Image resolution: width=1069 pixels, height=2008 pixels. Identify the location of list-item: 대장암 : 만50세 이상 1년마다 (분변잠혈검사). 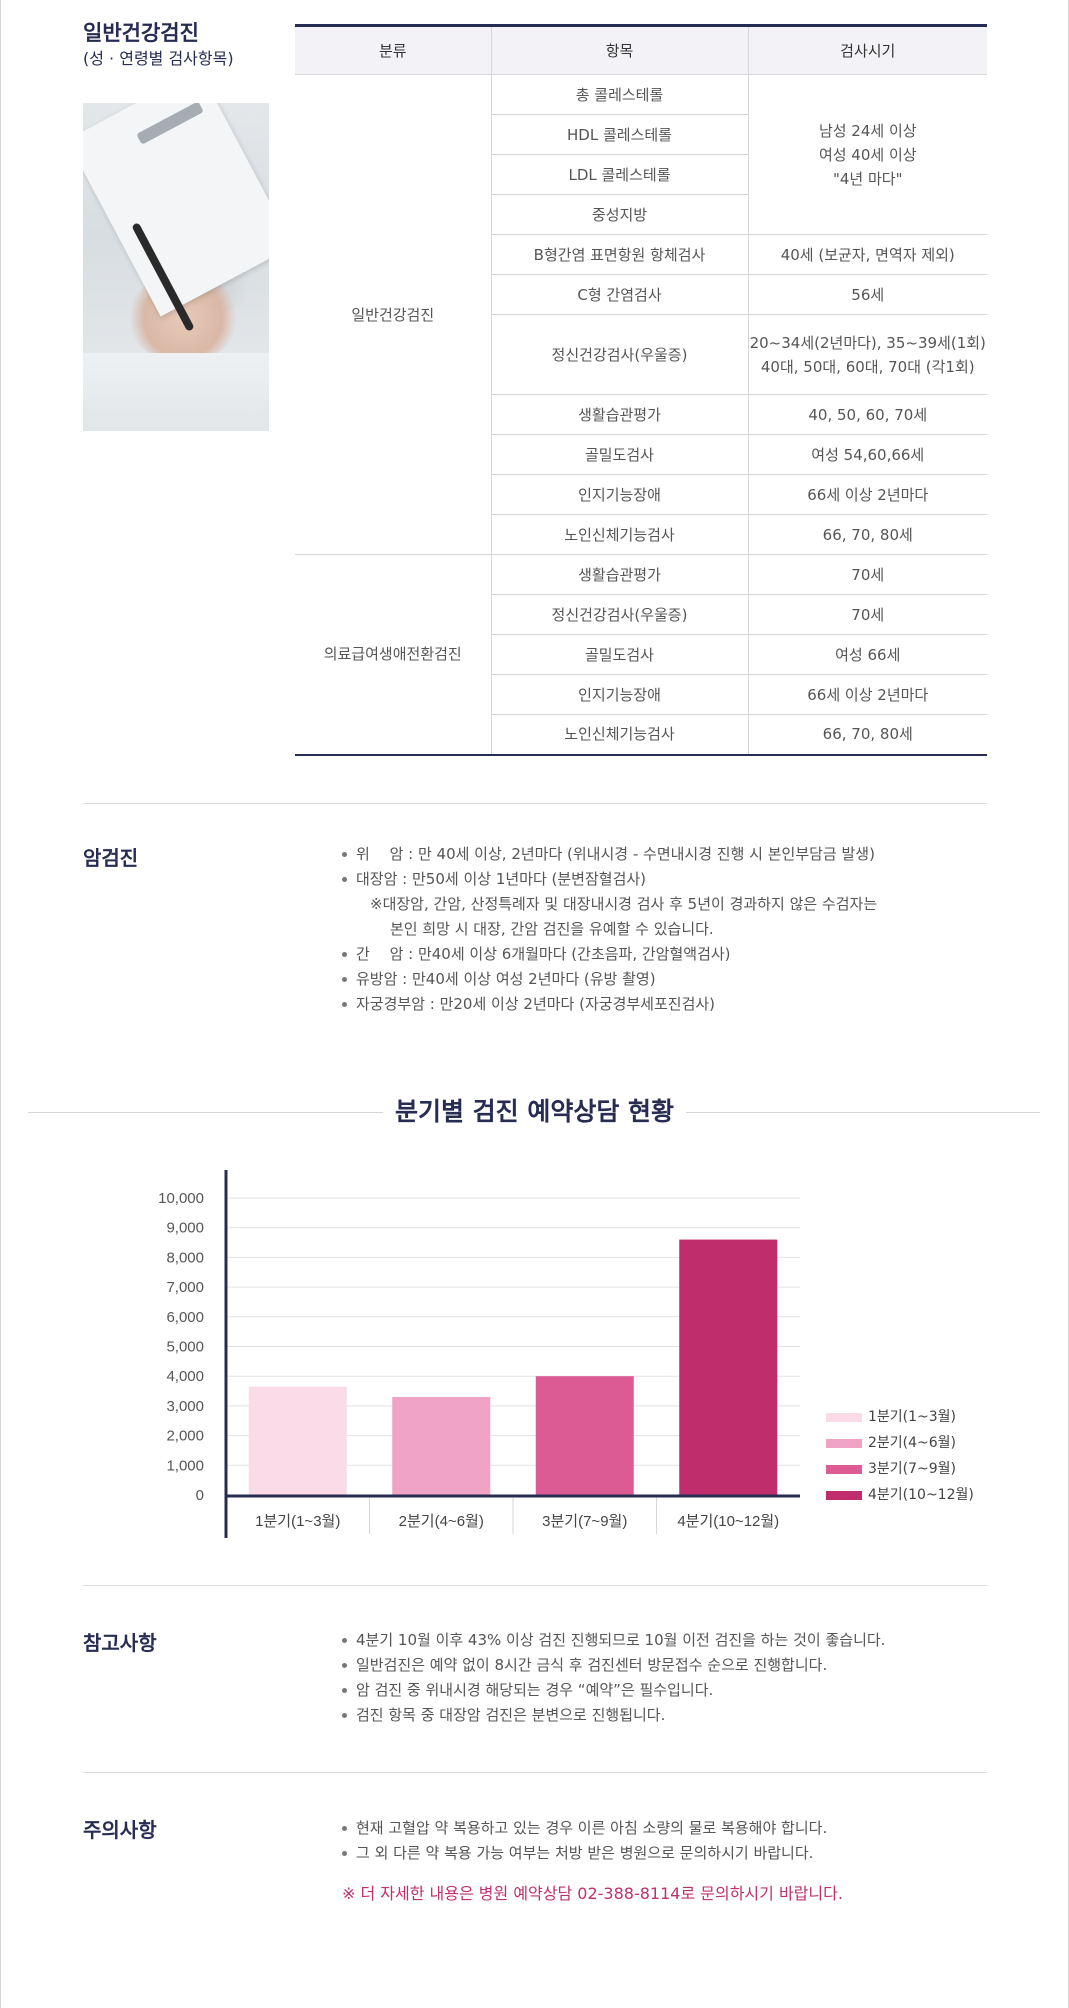
(608, 879).